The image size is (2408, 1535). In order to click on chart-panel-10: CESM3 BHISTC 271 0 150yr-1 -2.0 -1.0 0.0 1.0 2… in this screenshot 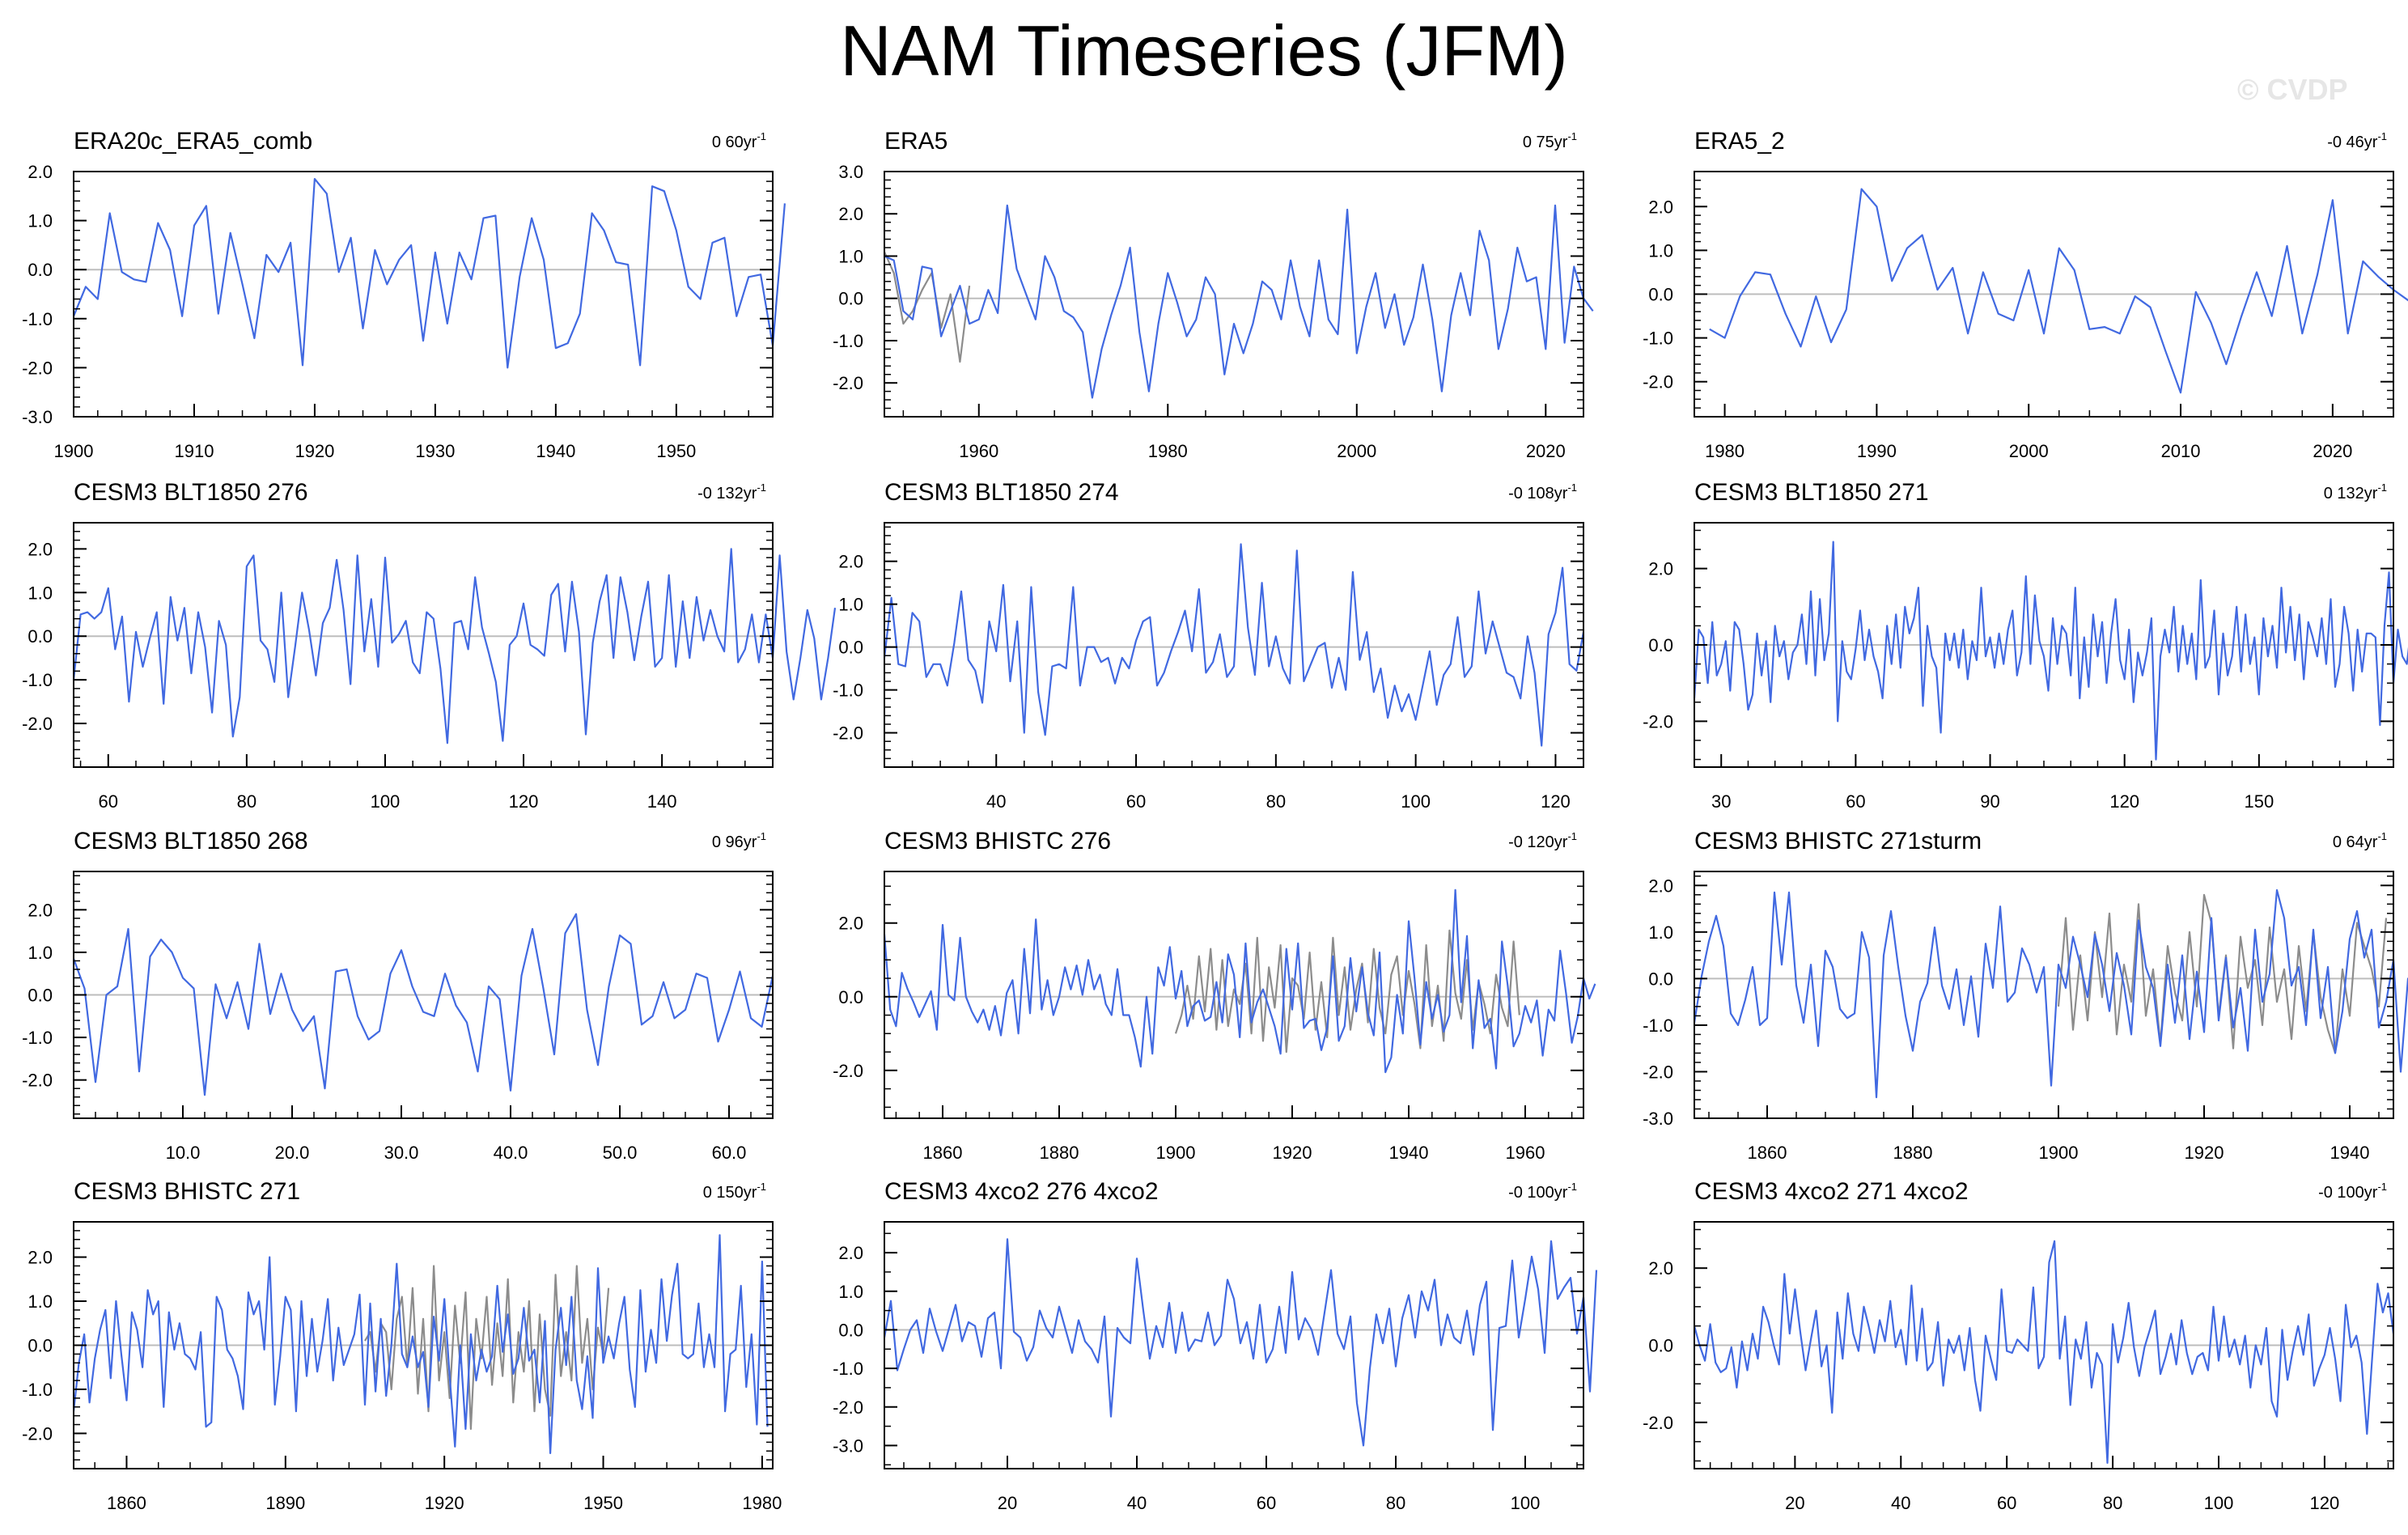, I will do `click(402, 1345)`.